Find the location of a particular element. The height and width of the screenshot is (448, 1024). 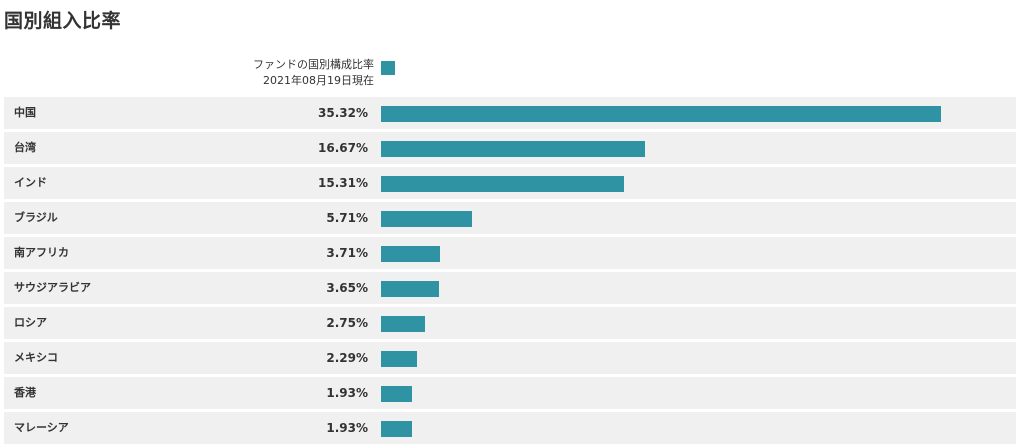

chart-row: 中国 35.32% is located at coordinates (510, 113).